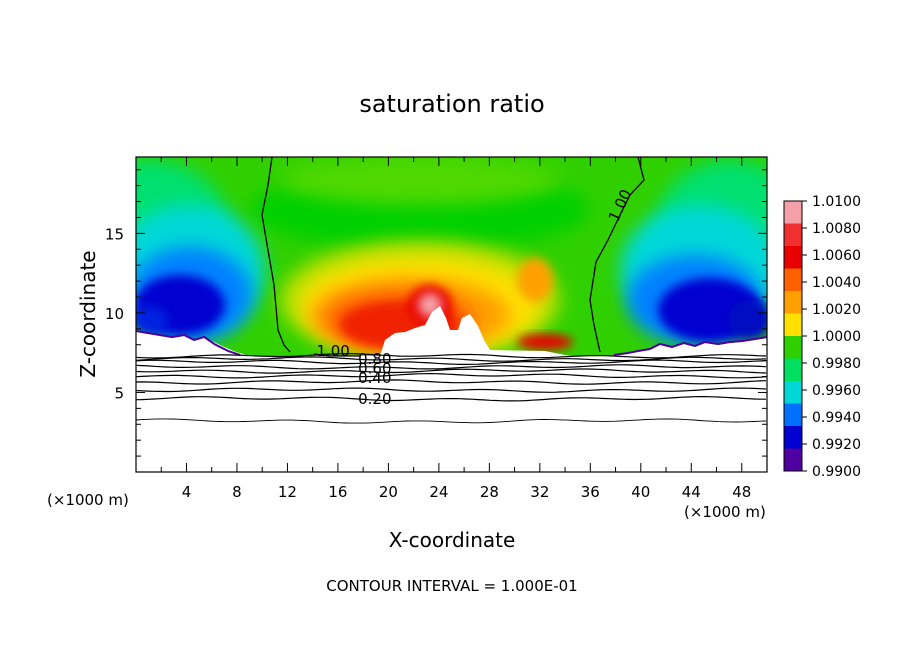  What do you see at coordinates (187, 492) in the screenshot?
I see `x-tick-label: 4` at bounding box center [187, 492].